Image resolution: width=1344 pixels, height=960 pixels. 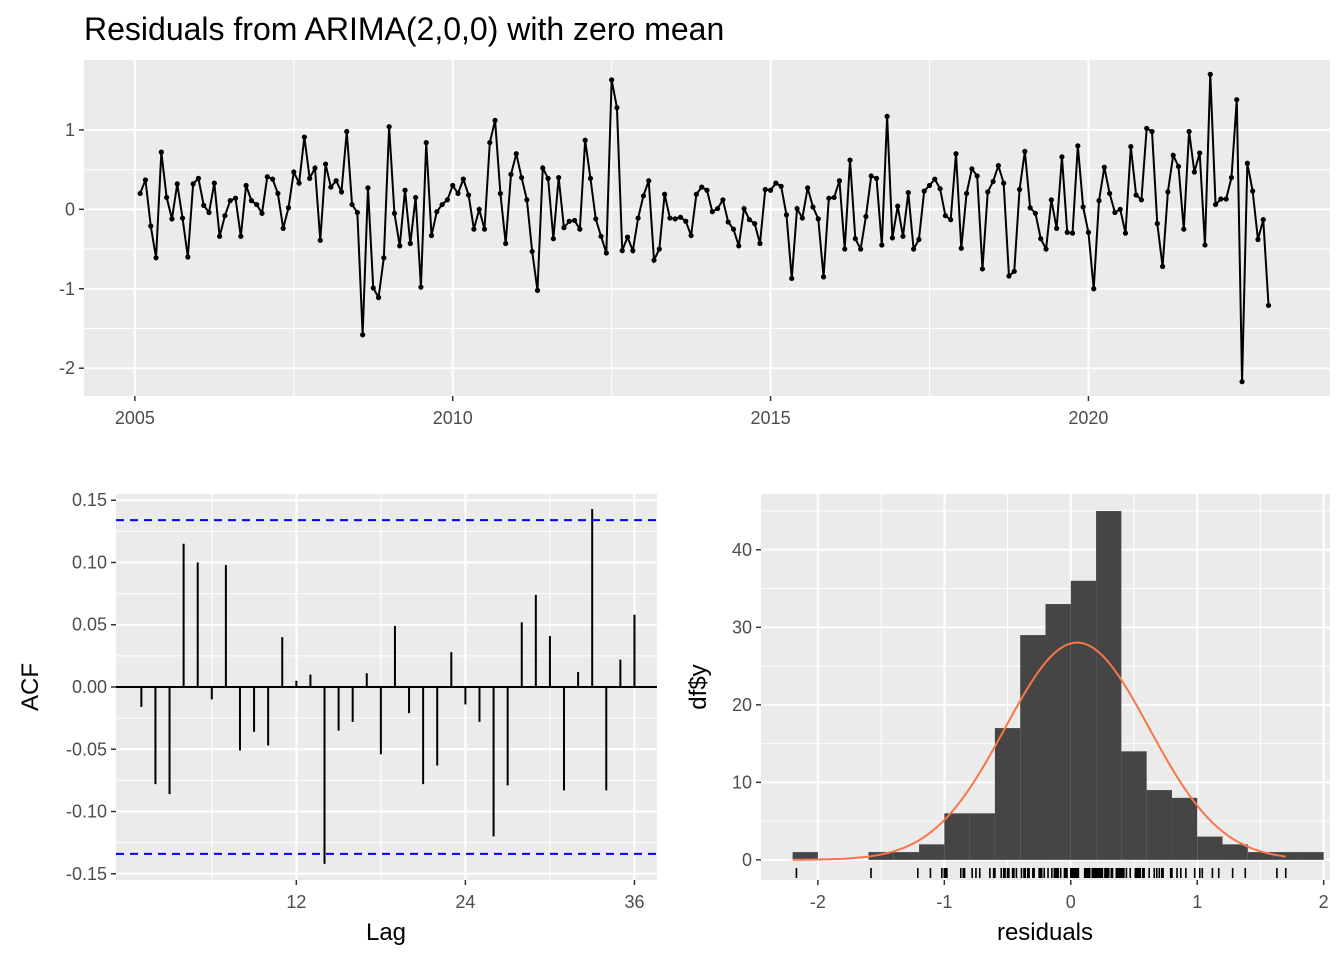 I want to click on acf-x-title: Lag, so click(x=386, y=932).